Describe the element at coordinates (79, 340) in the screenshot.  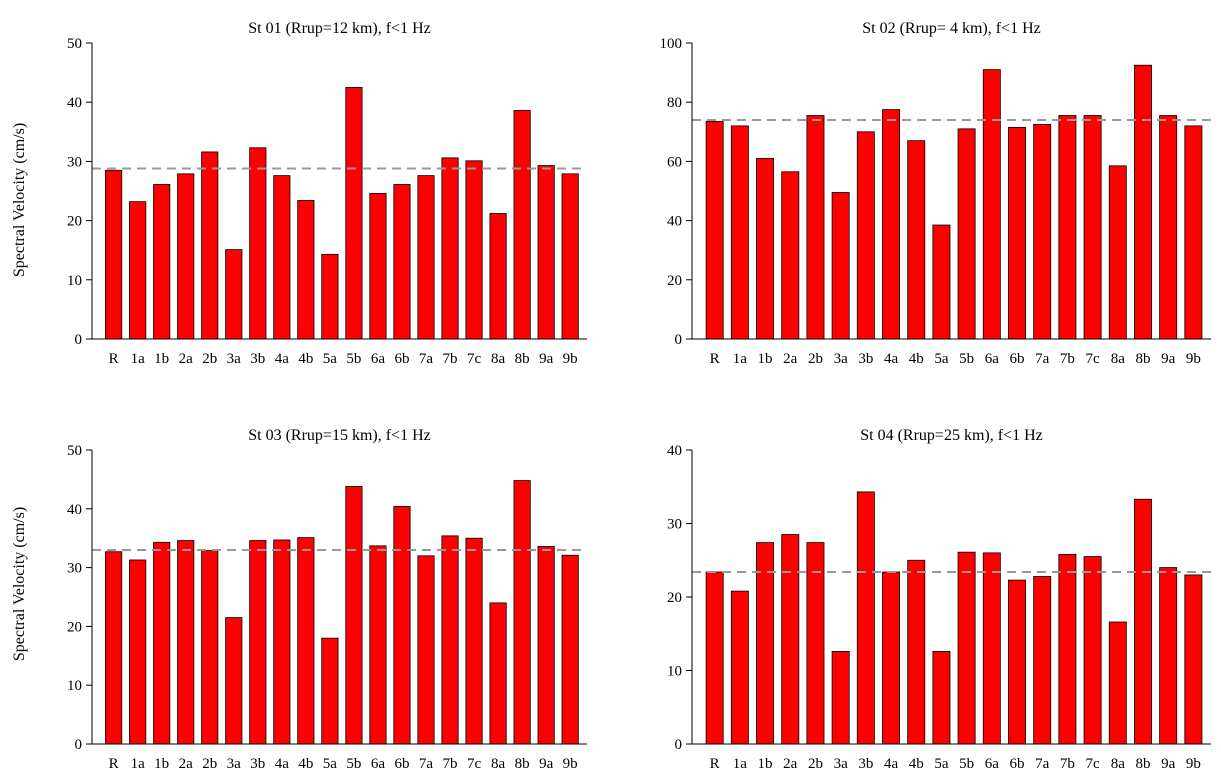
I see `y-tick-label: 0` at that location.